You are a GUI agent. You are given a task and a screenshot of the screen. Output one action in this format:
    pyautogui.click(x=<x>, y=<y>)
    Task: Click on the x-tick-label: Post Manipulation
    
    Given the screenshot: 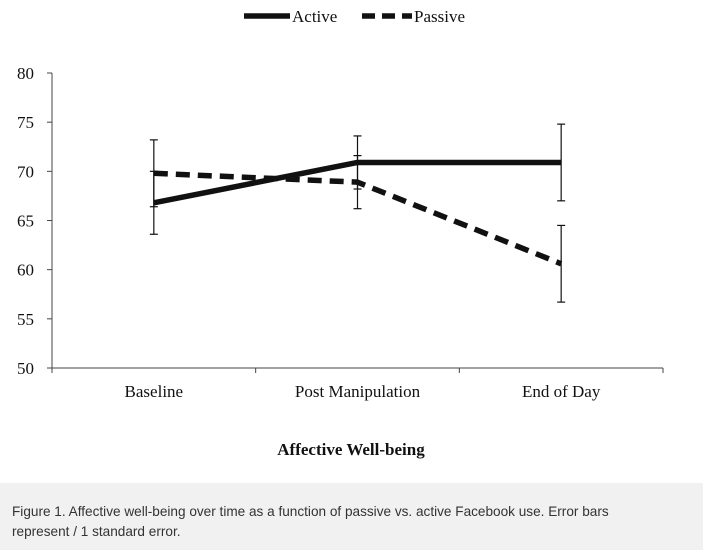 What is the action you would take?
    pyautogui.click(x=358, y=391)
    